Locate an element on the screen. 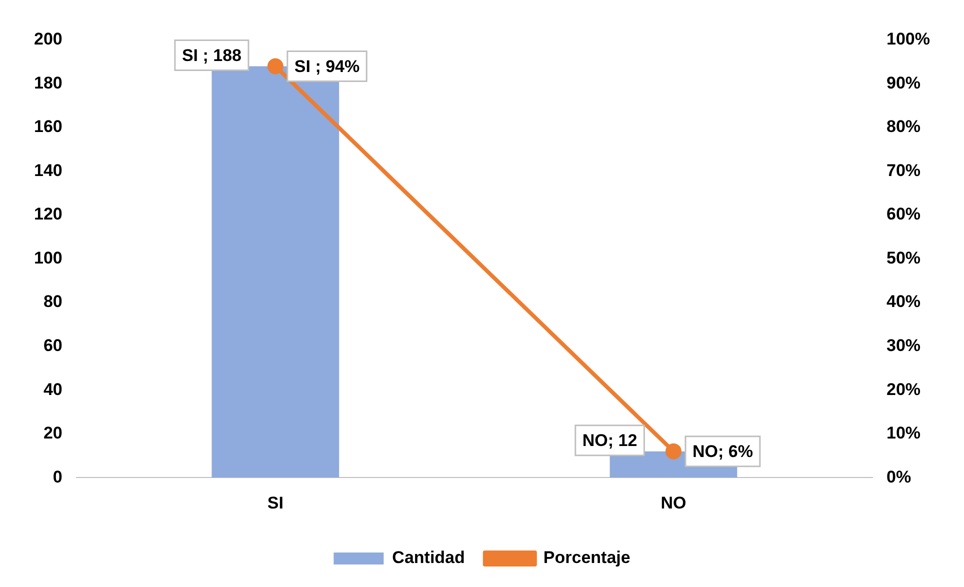  y2-tick-label: 80% is located at coordinates (903, 126).